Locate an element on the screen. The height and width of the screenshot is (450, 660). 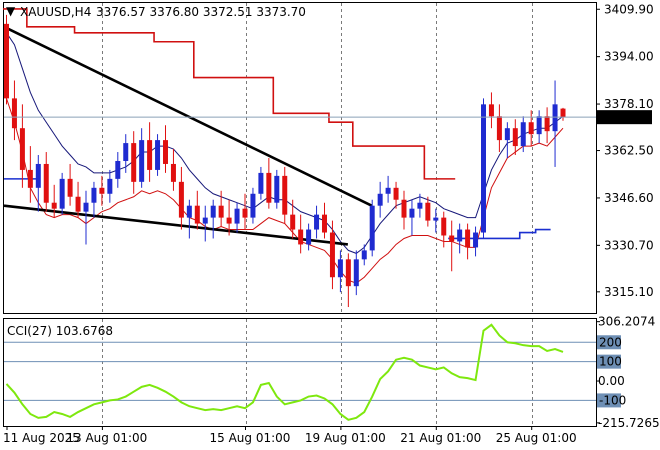
date-tick-label: 21 Aug 01:00 is located at coordinates (440, 438).